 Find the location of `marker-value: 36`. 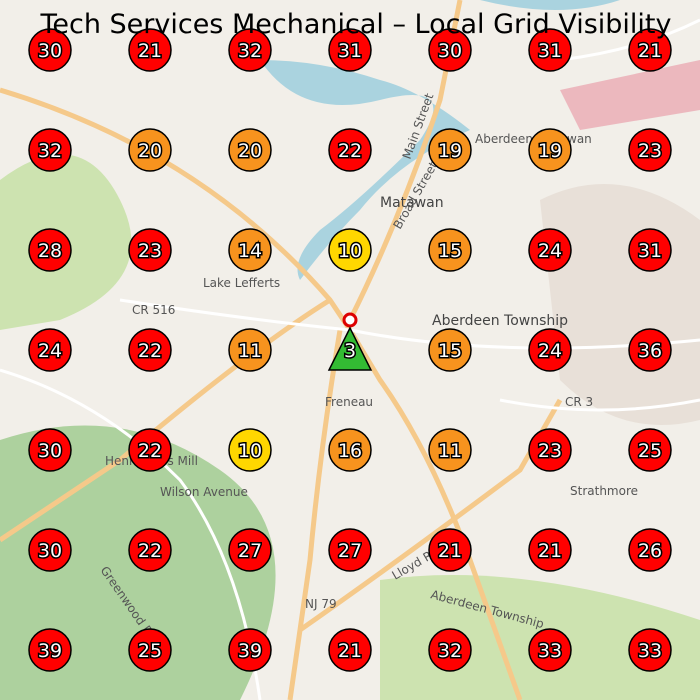

marker-value: 36 is located at coordinates (650, 351).